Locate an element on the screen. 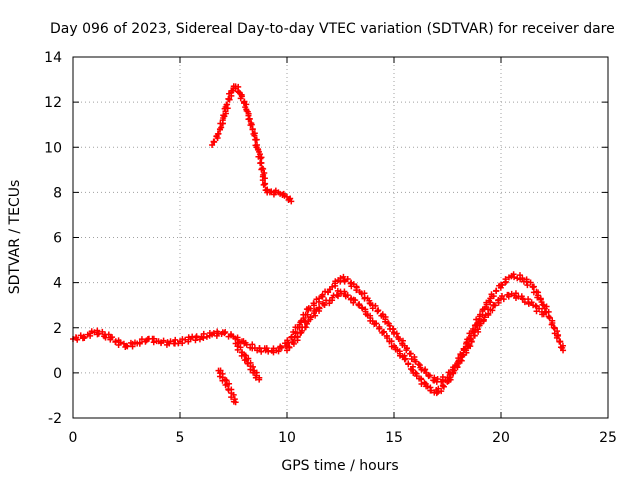  y-tick-label: -2 is located at coordinates (55, 419).